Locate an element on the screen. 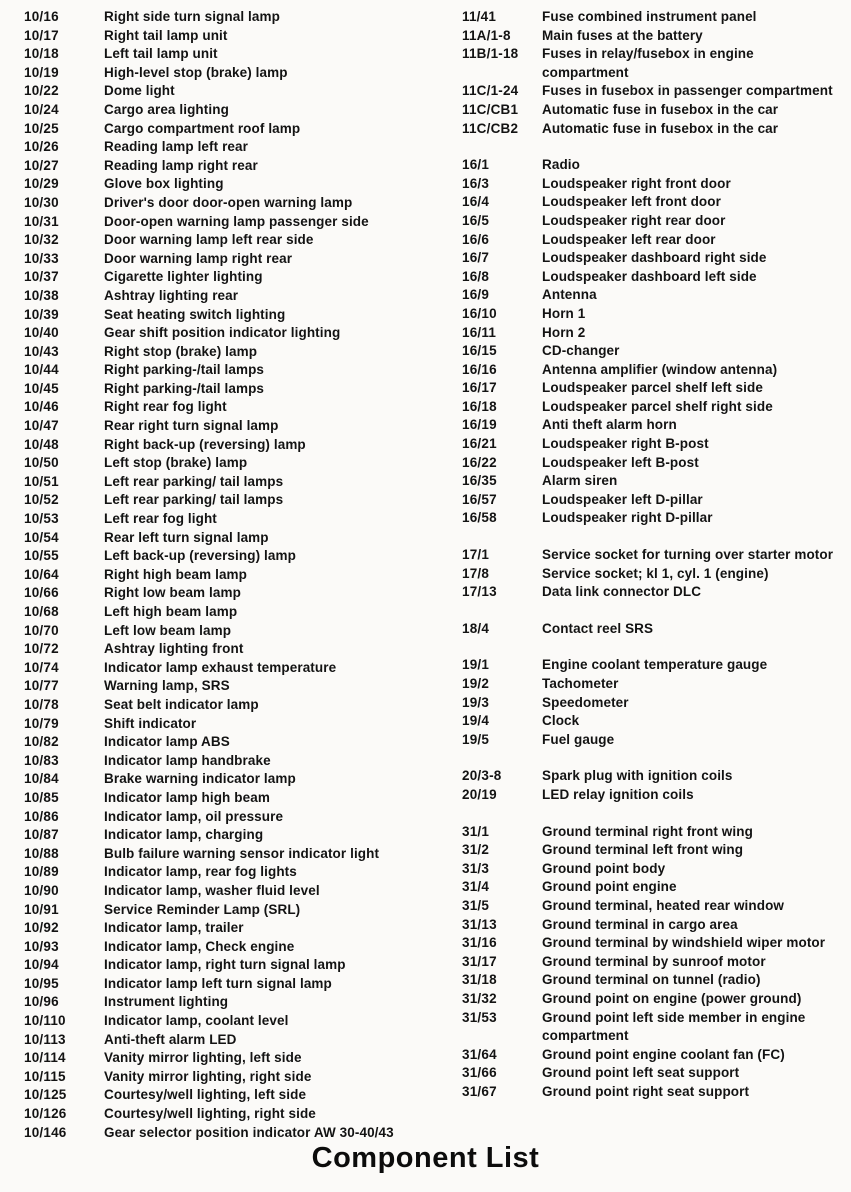 Image resolution: width=851 pixels, height=1192 pixels. component-row: 18/4 Contact reel SRS is located at coordinates (655, 629).